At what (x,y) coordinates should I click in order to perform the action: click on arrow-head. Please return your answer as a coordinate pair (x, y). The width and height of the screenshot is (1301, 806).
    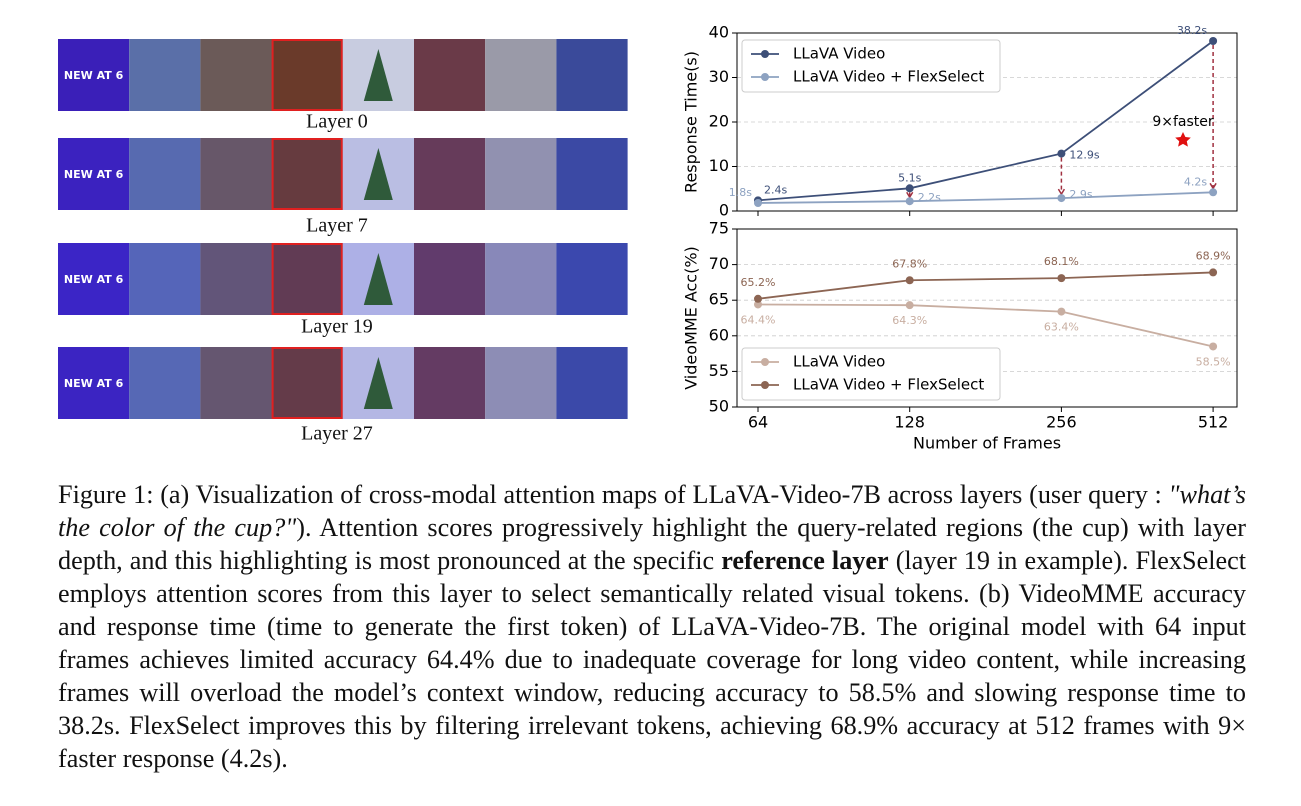
    Looking at the image, I should click on (1061, 192).